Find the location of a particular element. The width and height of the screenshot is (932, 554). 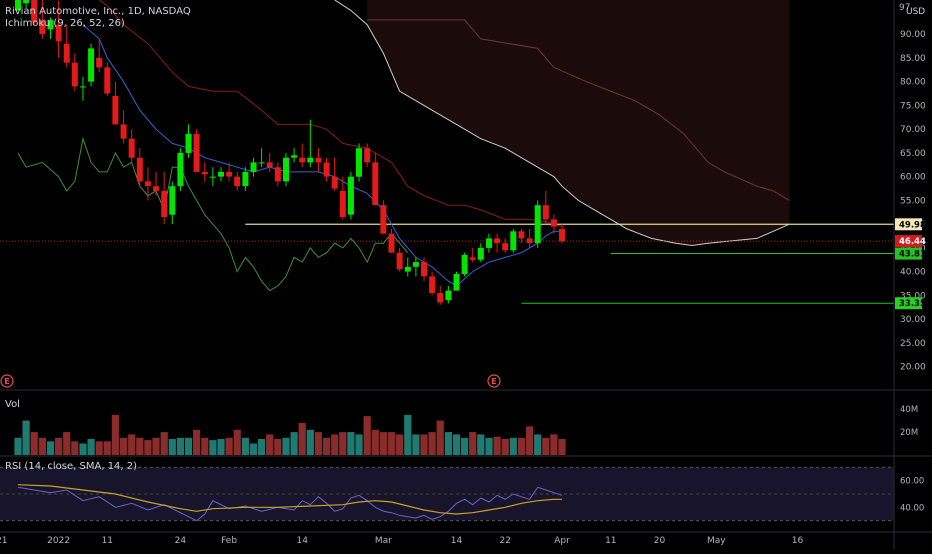

support-1-badge-bg is located at coordinates (908, 253).